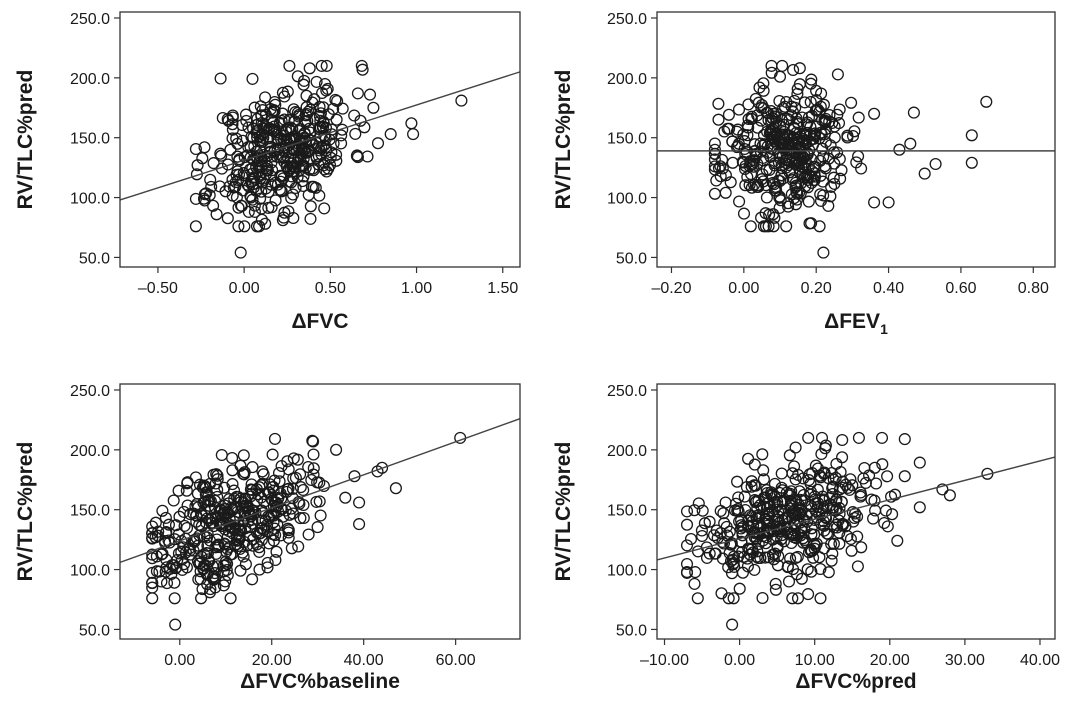  Describe the element at coordinates (664, 660) in the screenshot. I see `x-tick-label: –10.00` at that location.